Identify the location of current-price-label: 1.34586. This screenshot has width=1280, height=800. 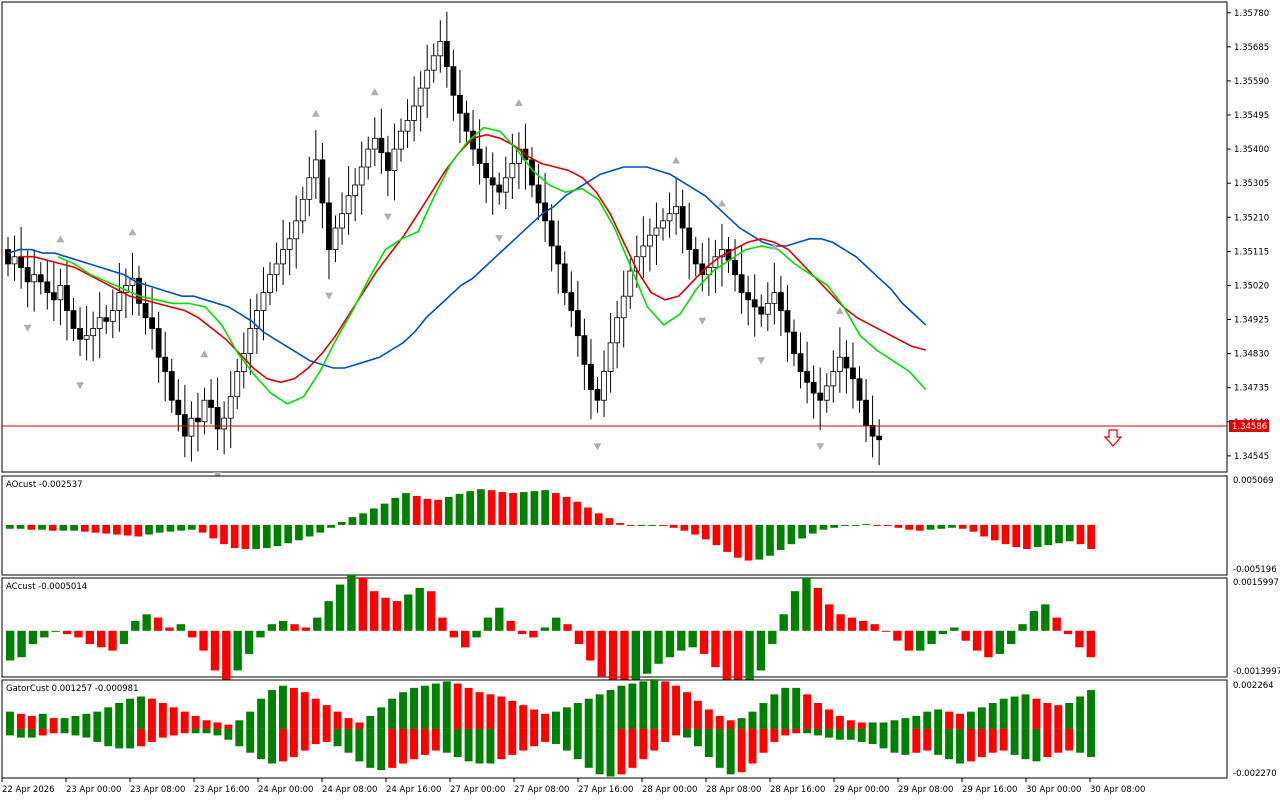
(1249, 427).